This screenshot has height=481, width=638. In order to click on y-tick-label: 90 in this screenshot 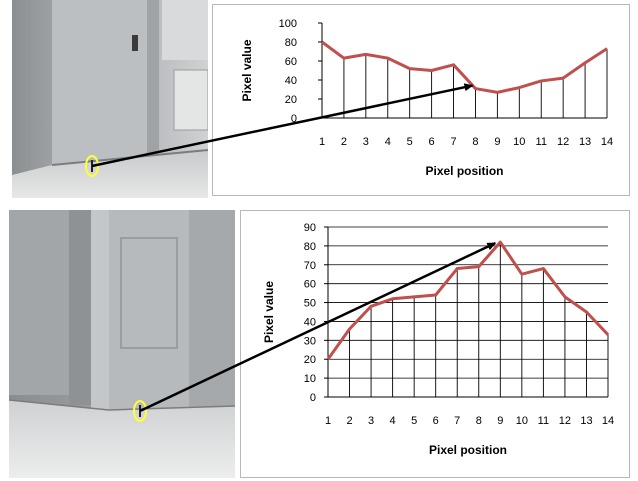, I will do `click(310, 228)`.